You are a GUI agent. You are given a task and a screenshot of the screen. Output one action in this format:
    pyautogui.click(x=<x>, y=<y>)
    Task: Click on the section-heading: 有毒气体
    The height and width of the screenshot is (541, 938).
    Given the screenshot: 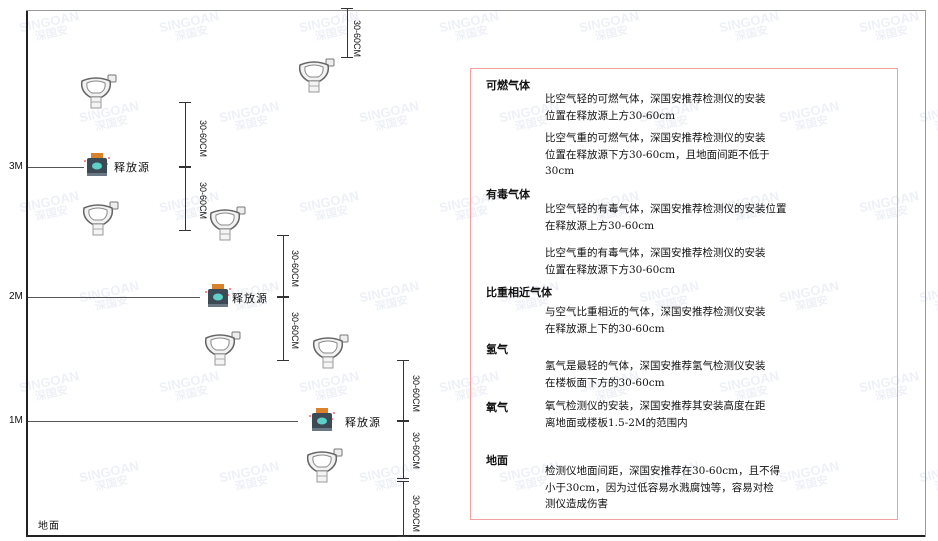 What is the action you would take?
    pyautogui.click(x=508, y=194)
    